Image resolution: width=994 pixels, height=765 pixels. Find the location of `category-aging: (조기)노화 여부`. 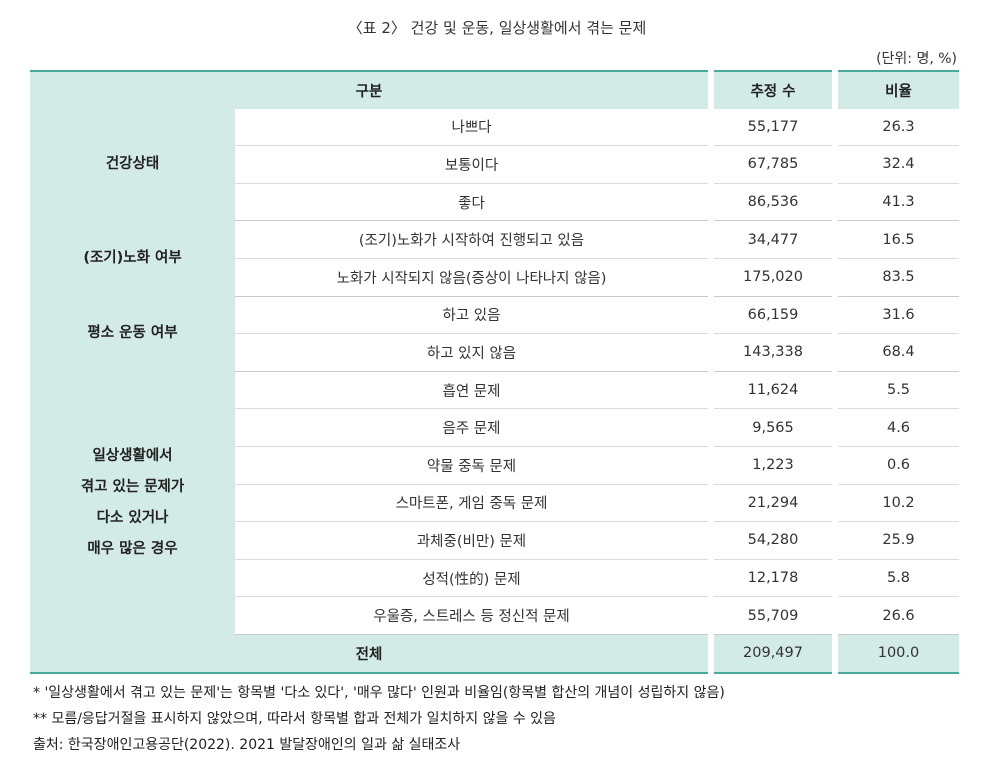

category-aging: (조기)노화 여부 is located at coordinates (132, 258).